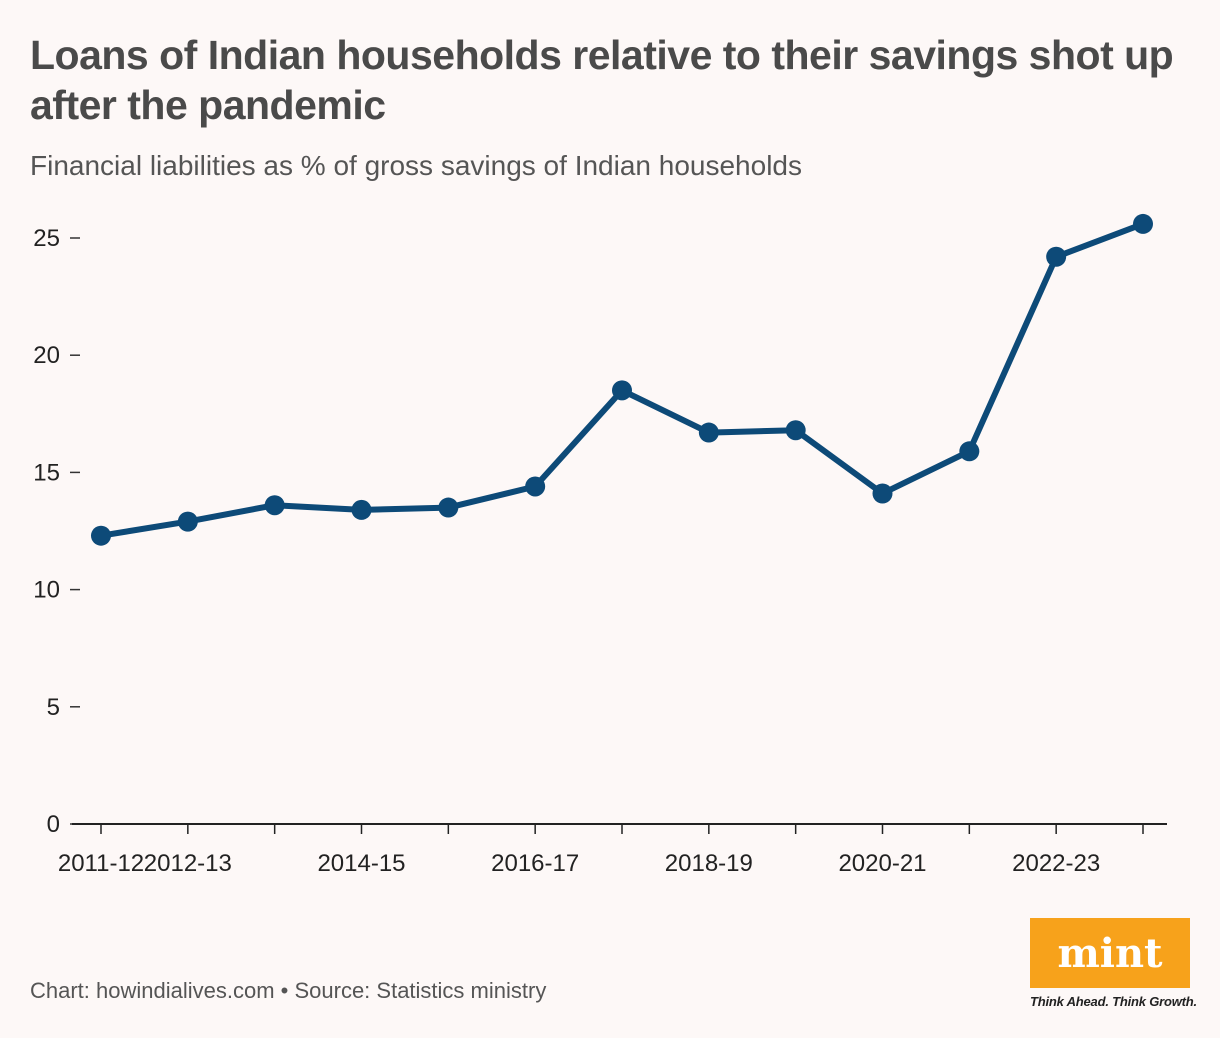 Image resolution: width=1220 pixels, height=1038 pixels. Describe the element at coordinates (188, 863) in the screenshot. I see `x-tick-label: 2012-13` at that location.